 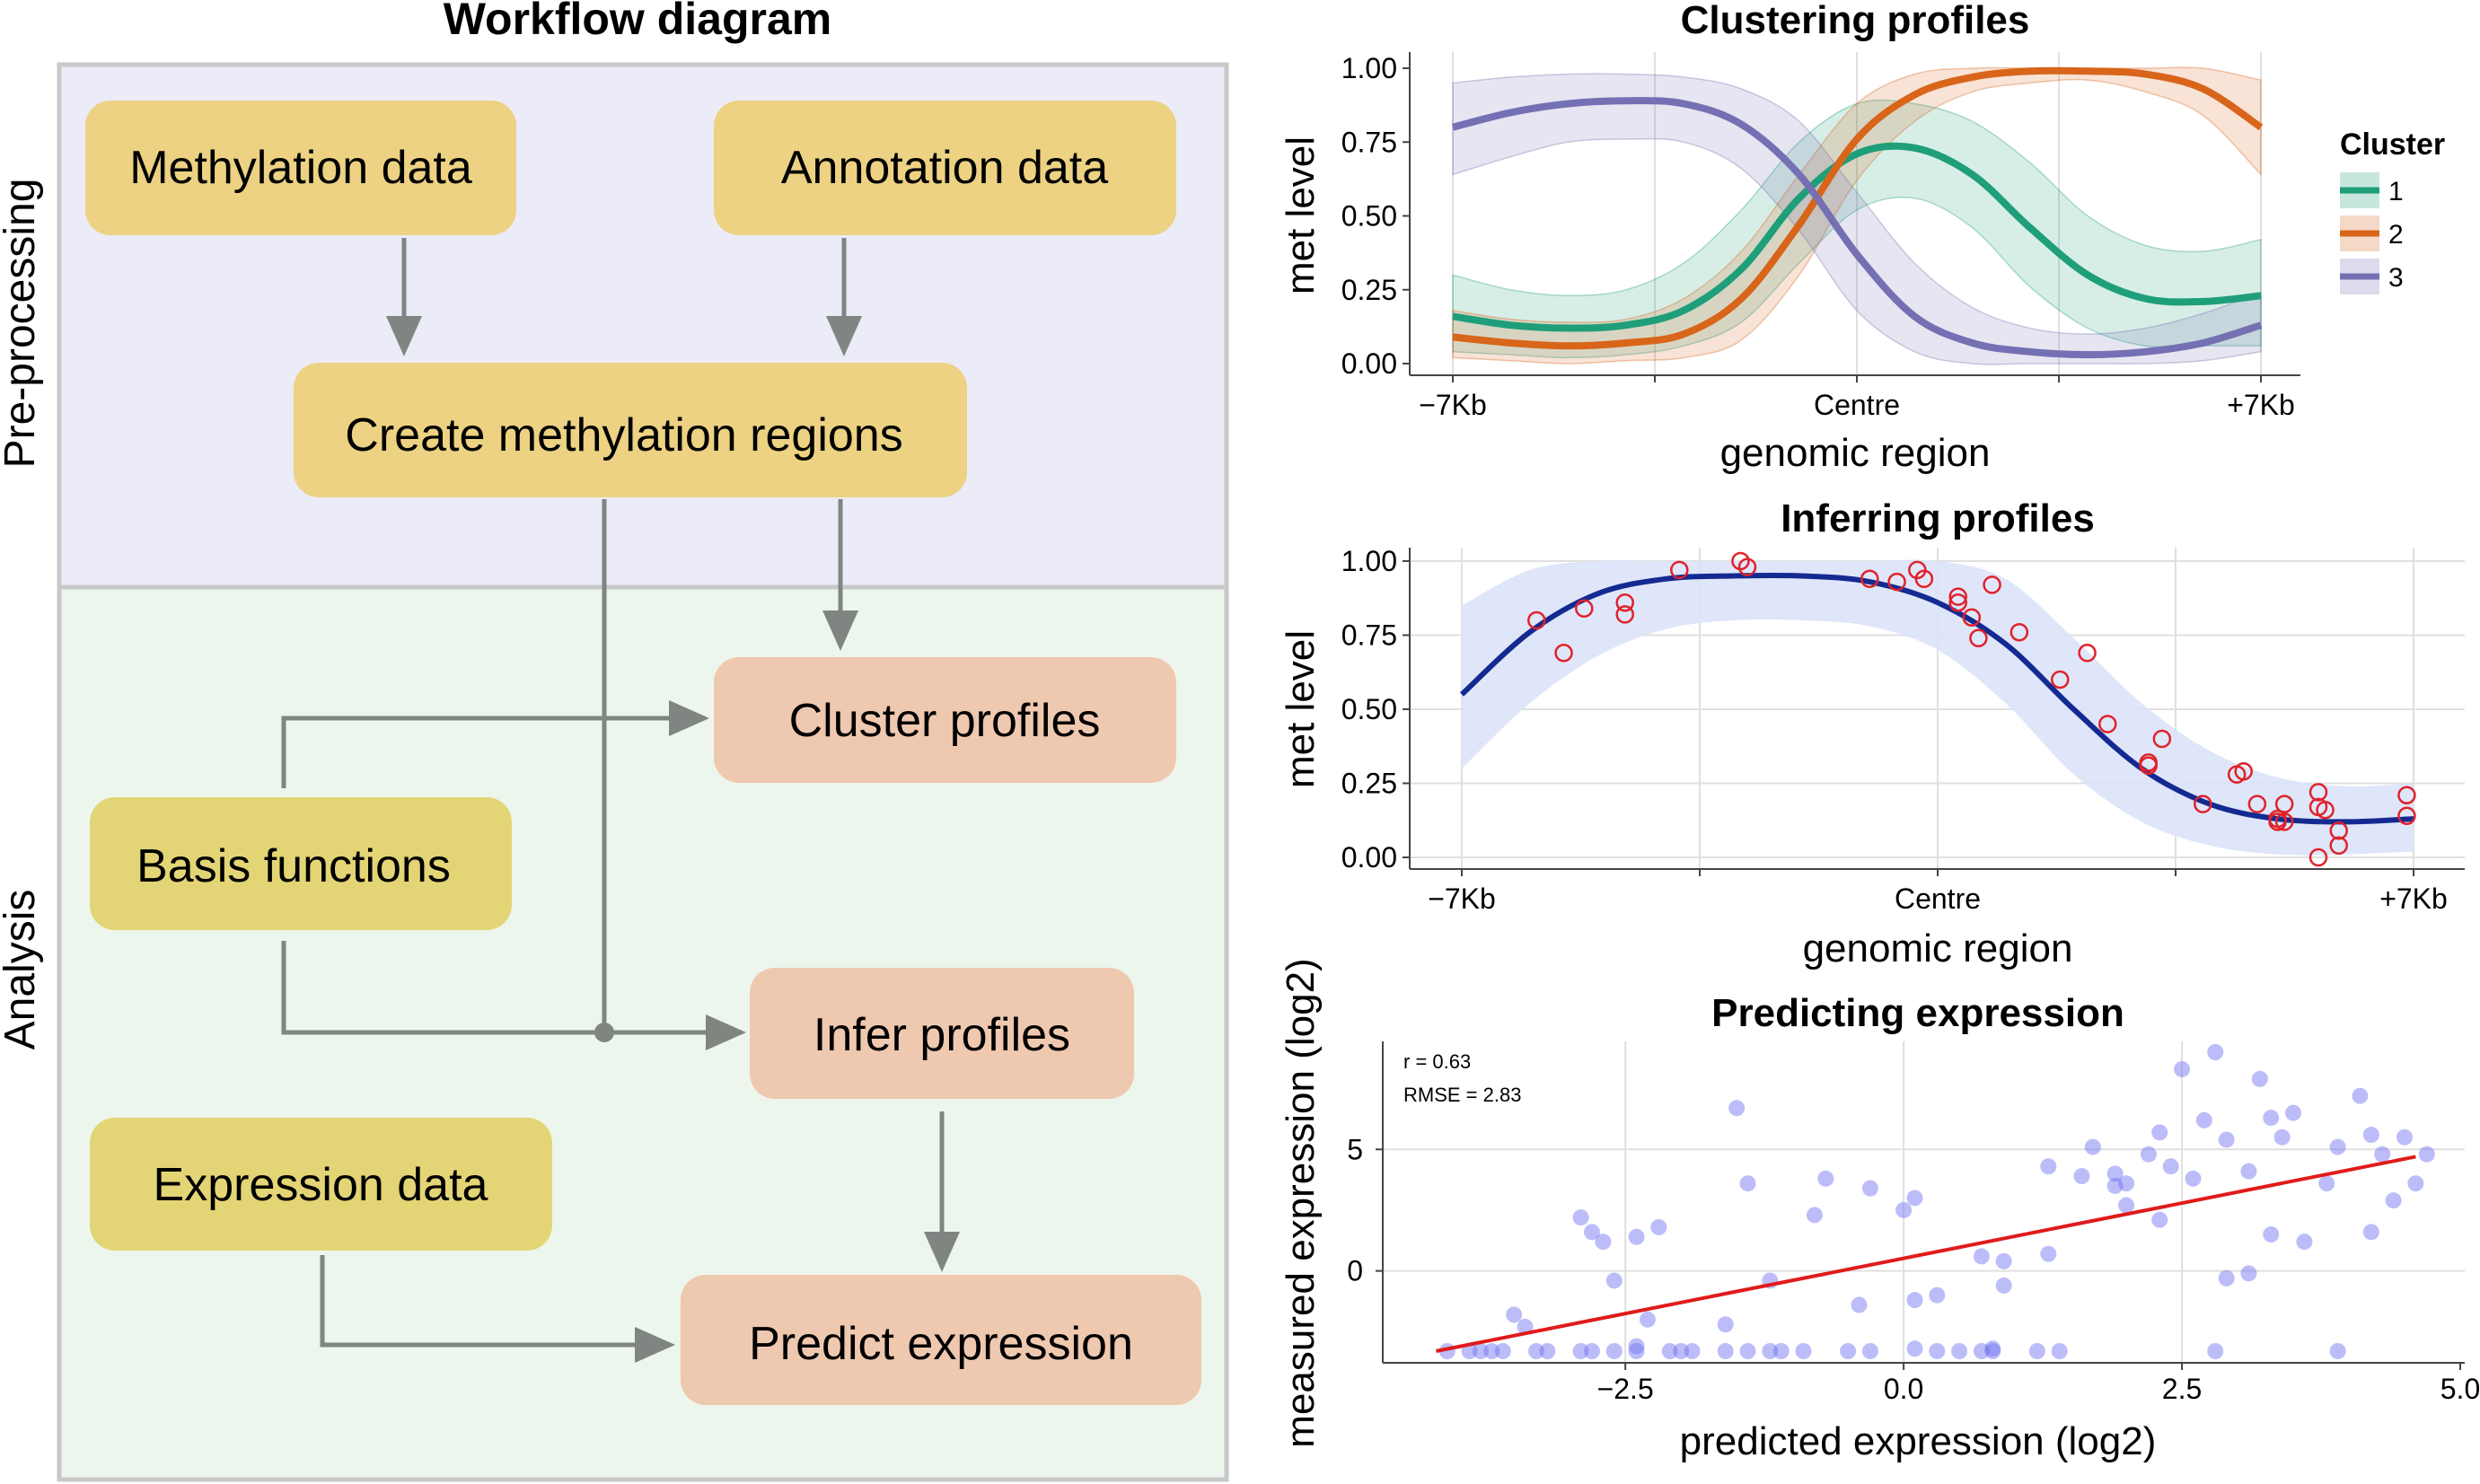 I want to click on legend-label: 2, so click(x=2396, y=235).